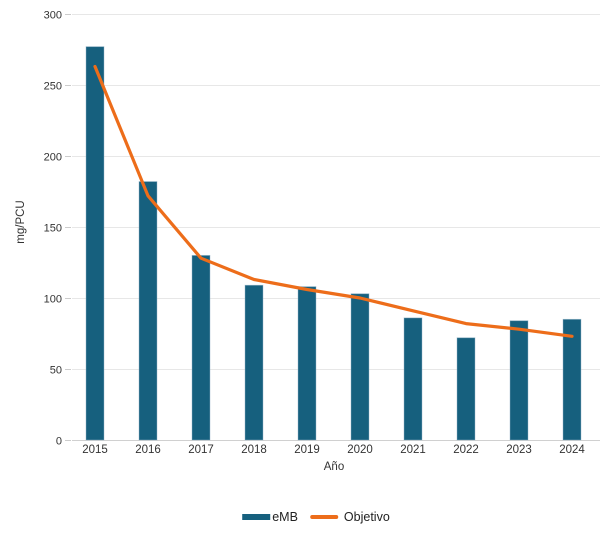 The image size is (610, 535). What do you see at coordinates (254, 362) in the screenshot?
I see `bar-2018` at bounding box center [254, 362].